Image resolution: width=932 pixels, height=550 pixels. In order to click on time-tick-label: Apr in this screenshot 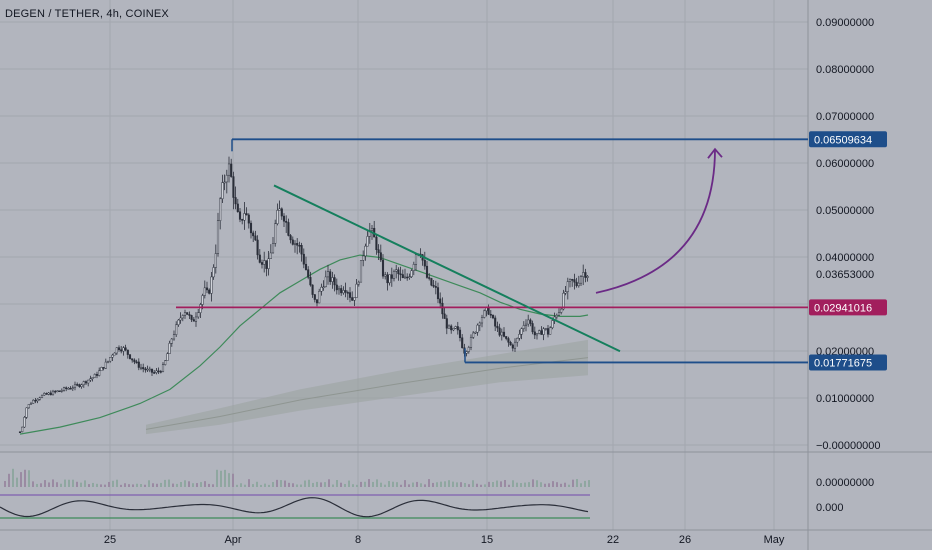, I will do `click(232, 540)`.